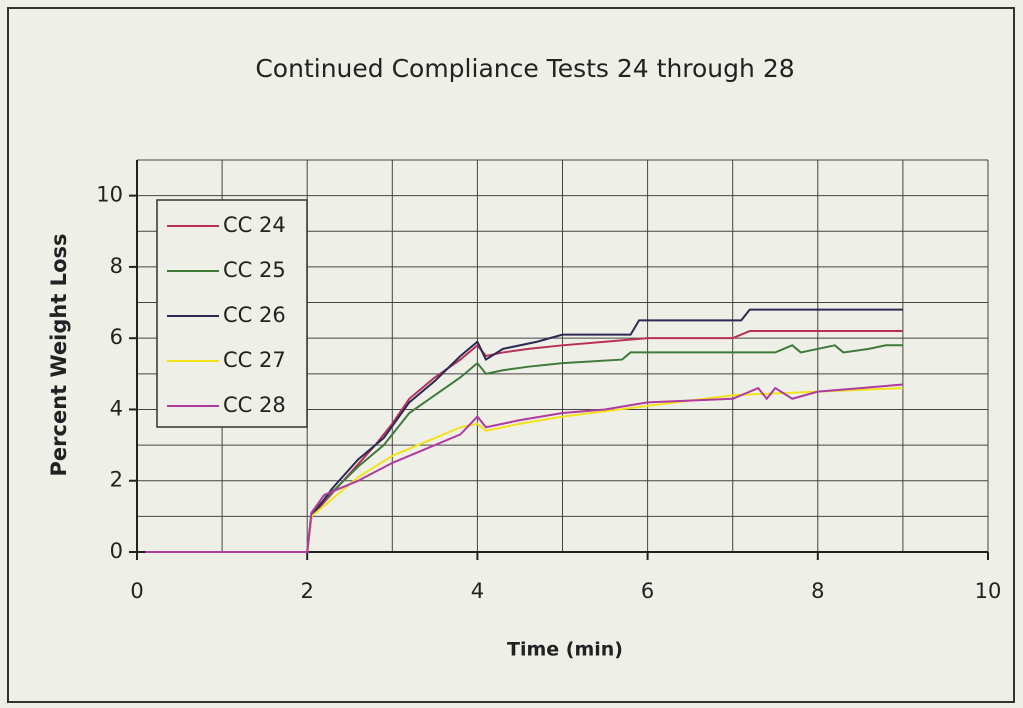  I want to click on chart-title: Continued Compliance Tests 24 through 28, so click(524, 68).